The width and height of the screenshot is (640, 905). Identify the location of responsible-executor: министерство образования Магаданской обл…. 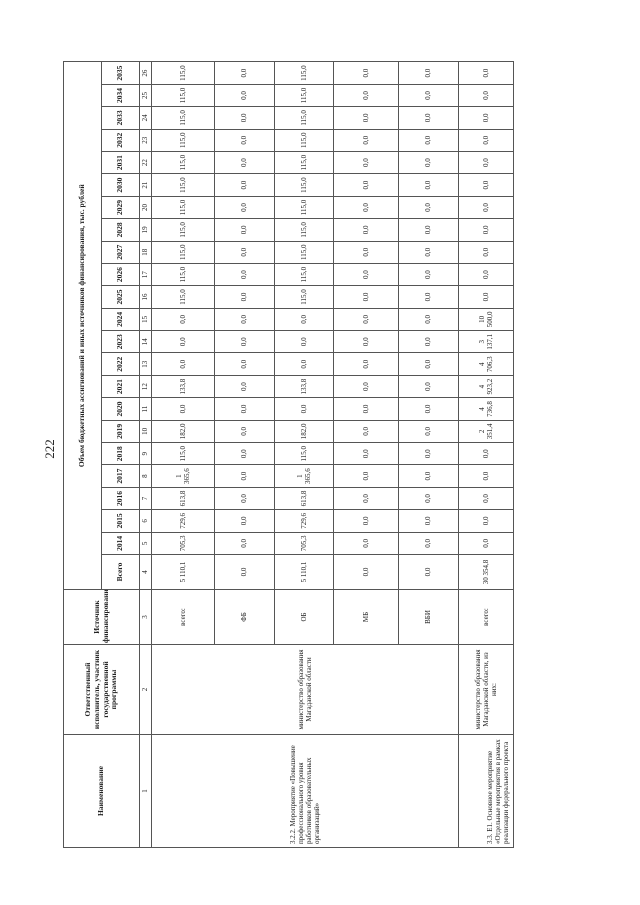
(486, 689).